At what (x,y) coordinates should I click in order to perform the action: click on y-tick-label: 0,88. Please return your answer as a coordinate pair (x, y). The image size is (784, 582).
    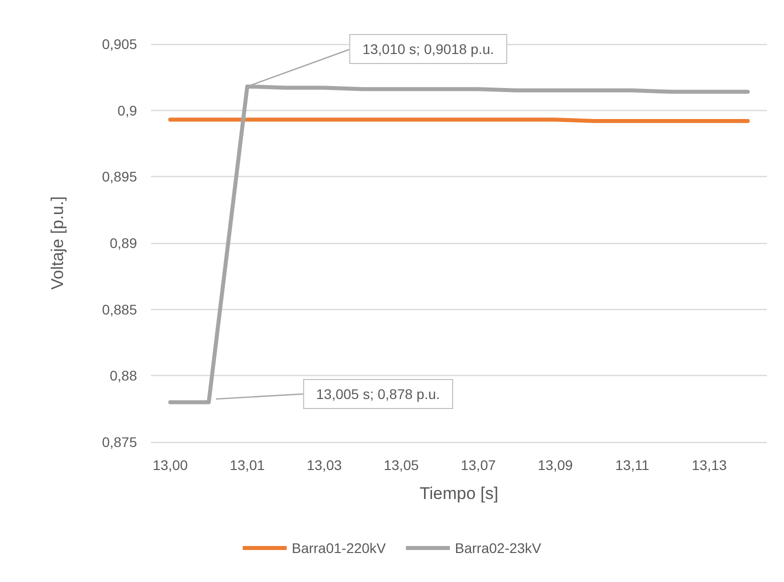
    Looking at the image, I should click on (124, 376).